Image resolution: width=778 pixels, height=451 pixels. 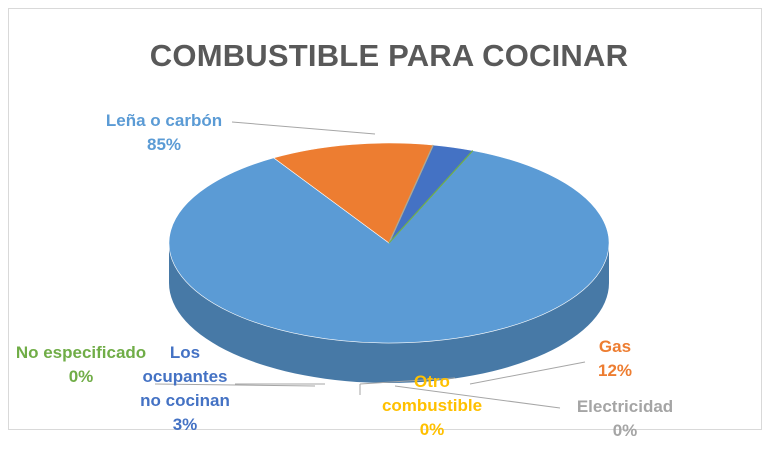 I want to click on label-name: Otro combustible, so click(x=432, y=393).